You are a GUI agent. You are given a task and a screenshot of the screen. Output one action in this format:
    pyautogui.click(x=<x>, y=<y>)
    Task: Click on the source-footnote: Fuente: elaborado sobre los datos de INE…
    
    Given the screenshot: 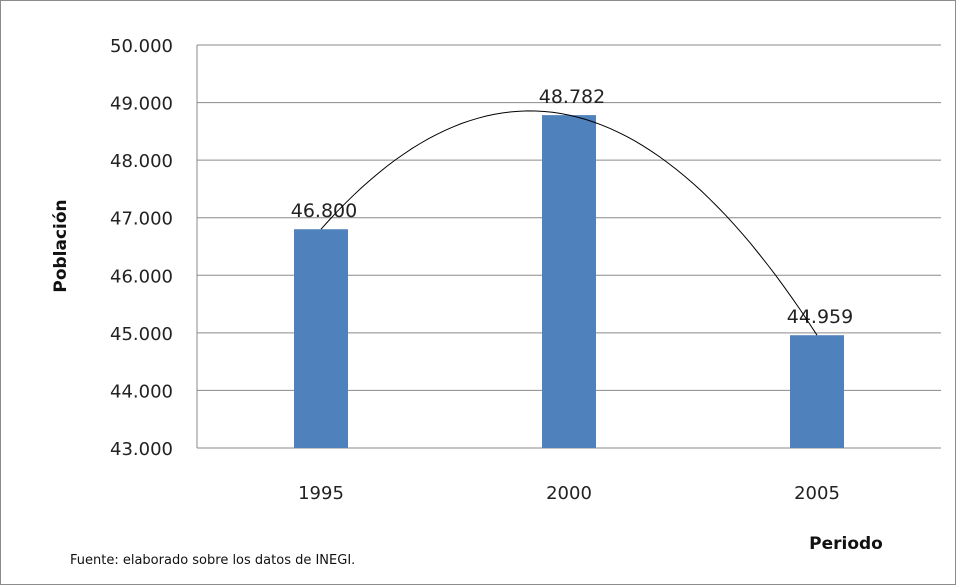 What is the action you would take?
    pyautogui.click(x=213, y=560)
    